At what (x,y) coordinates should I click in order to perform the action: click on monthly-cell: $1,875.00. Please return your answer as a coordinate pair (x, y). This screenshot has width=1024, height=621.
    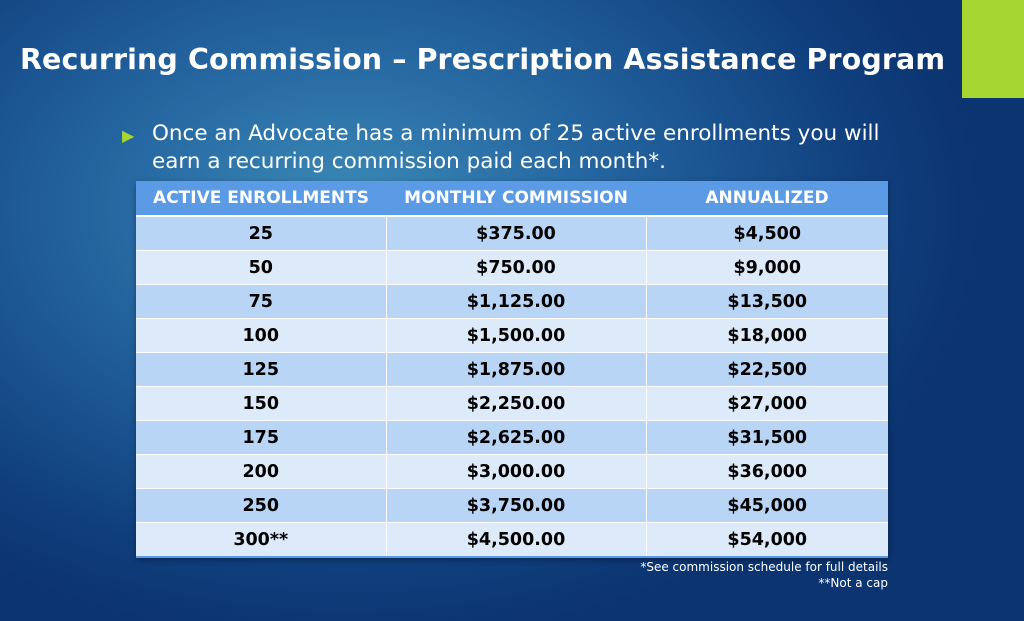
    Looking at the image, I should click on (516, 369).